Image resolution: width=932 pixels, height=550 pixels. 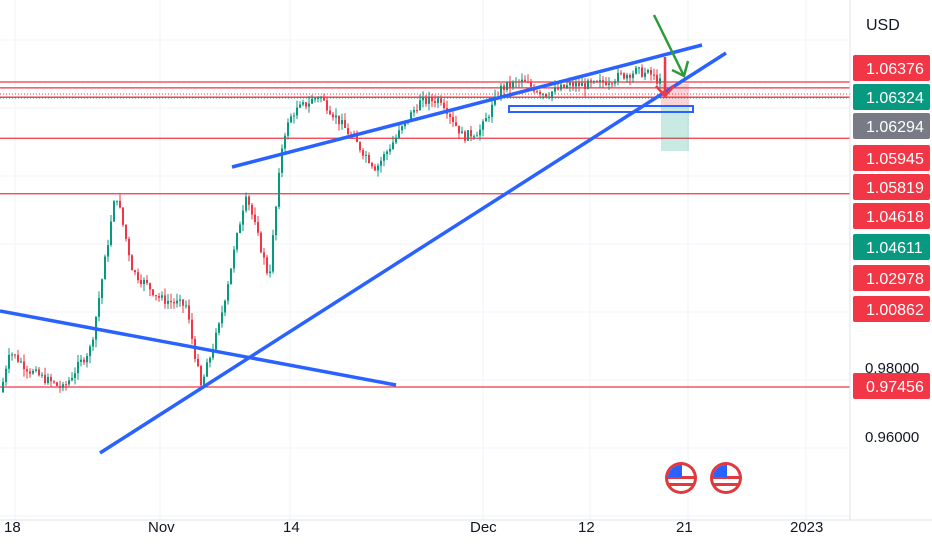 What do you see at coordinates (891, 216) in the screenshot?
I see `price-tag: 1.04618` at bounding box center [891, 216].